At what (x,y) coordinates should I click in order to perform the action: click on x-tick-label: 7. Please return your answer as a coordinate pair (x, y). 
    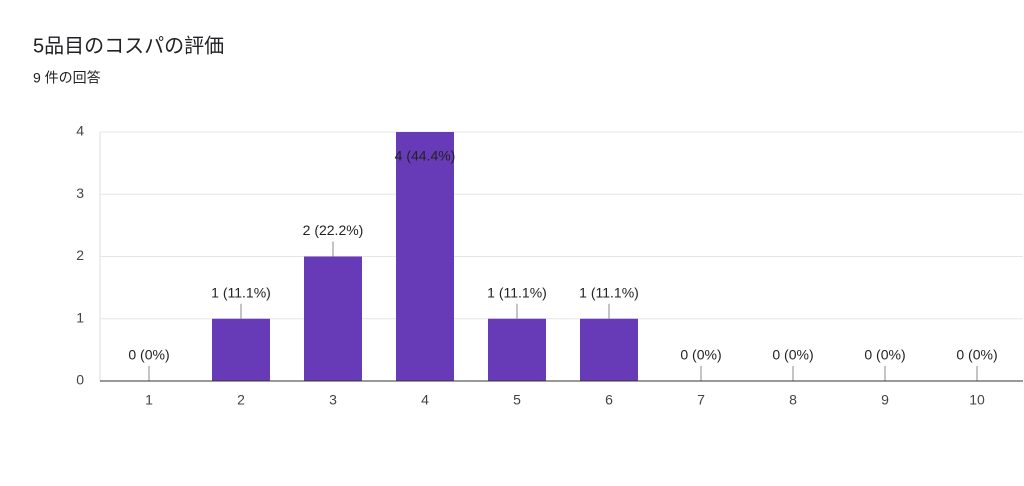
    Looking at the image, I should click on (701, 400).